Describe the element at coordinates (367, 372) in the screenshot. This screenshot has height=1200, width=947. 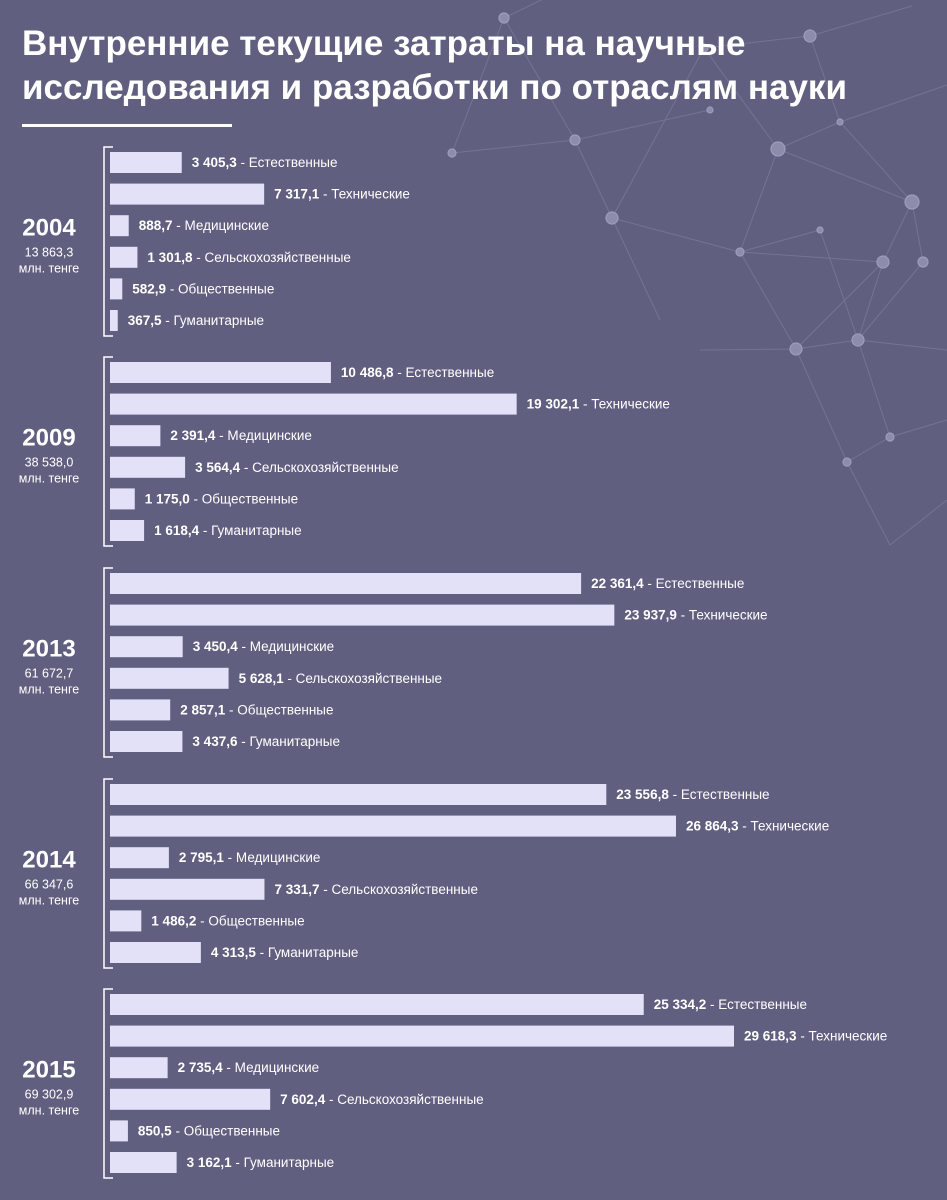
I see `bar-value-label: 10 486,8` at that location.